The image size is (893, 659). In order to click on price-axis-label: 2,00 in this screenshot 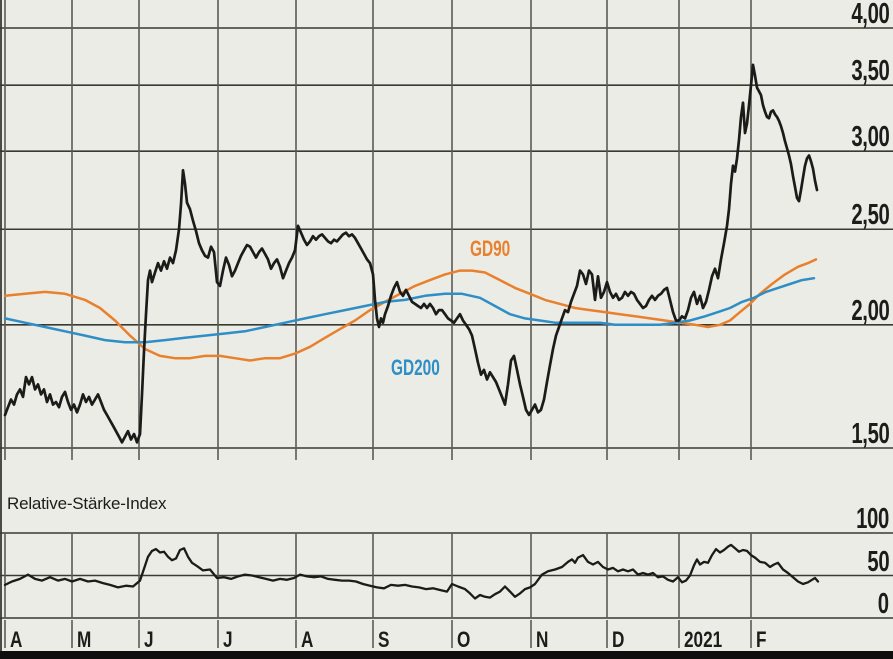, I will do `click(869, 310)`.